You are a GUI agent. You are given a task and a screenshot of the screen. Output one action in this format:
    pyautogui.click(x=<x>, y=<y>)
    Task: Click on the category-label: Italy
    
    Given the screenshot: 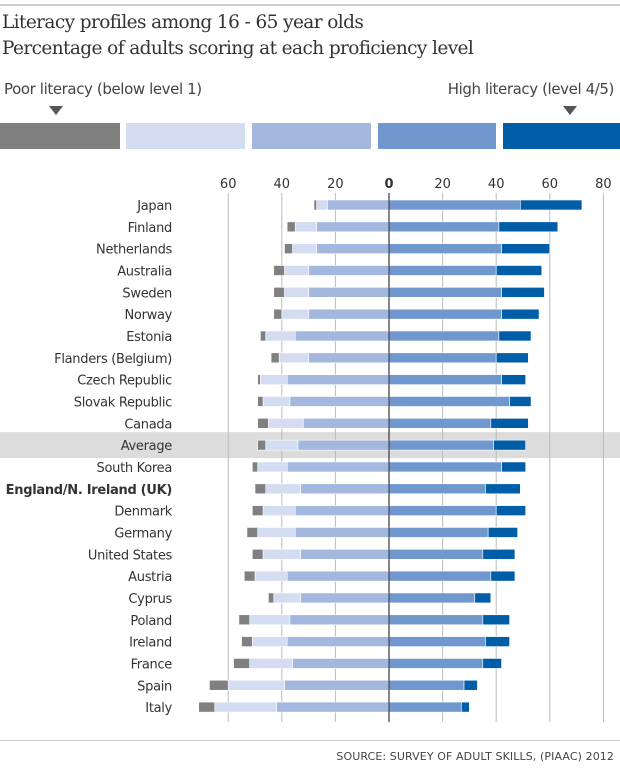 What is the action you would take?
    pyautogui.click(x=158, y=708)
    